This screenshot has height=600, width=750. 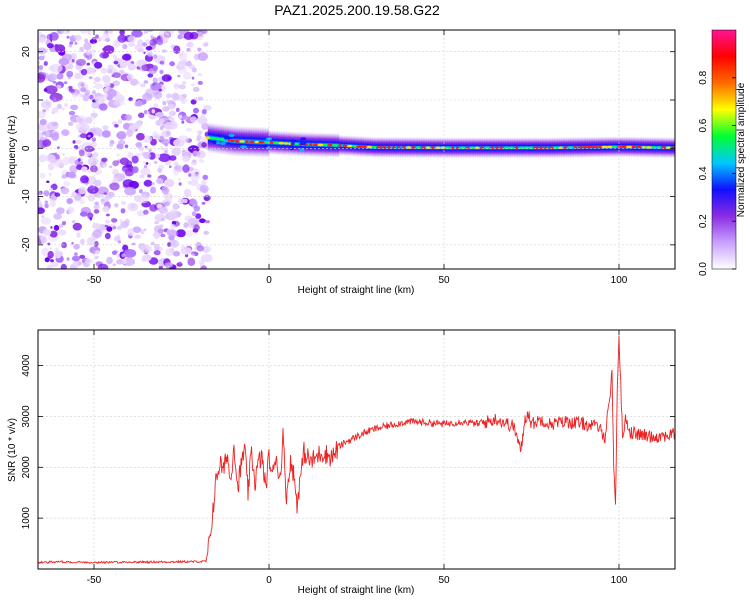 I want to click on x-tick-label: 0, so click(x=269, y=280).